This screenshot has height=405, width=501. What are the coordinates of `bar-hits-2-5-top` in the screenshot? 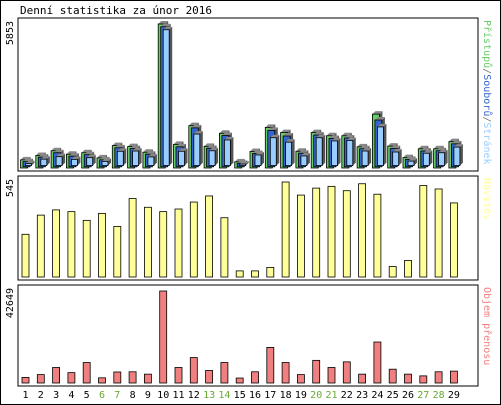 It's located at (91, 156).